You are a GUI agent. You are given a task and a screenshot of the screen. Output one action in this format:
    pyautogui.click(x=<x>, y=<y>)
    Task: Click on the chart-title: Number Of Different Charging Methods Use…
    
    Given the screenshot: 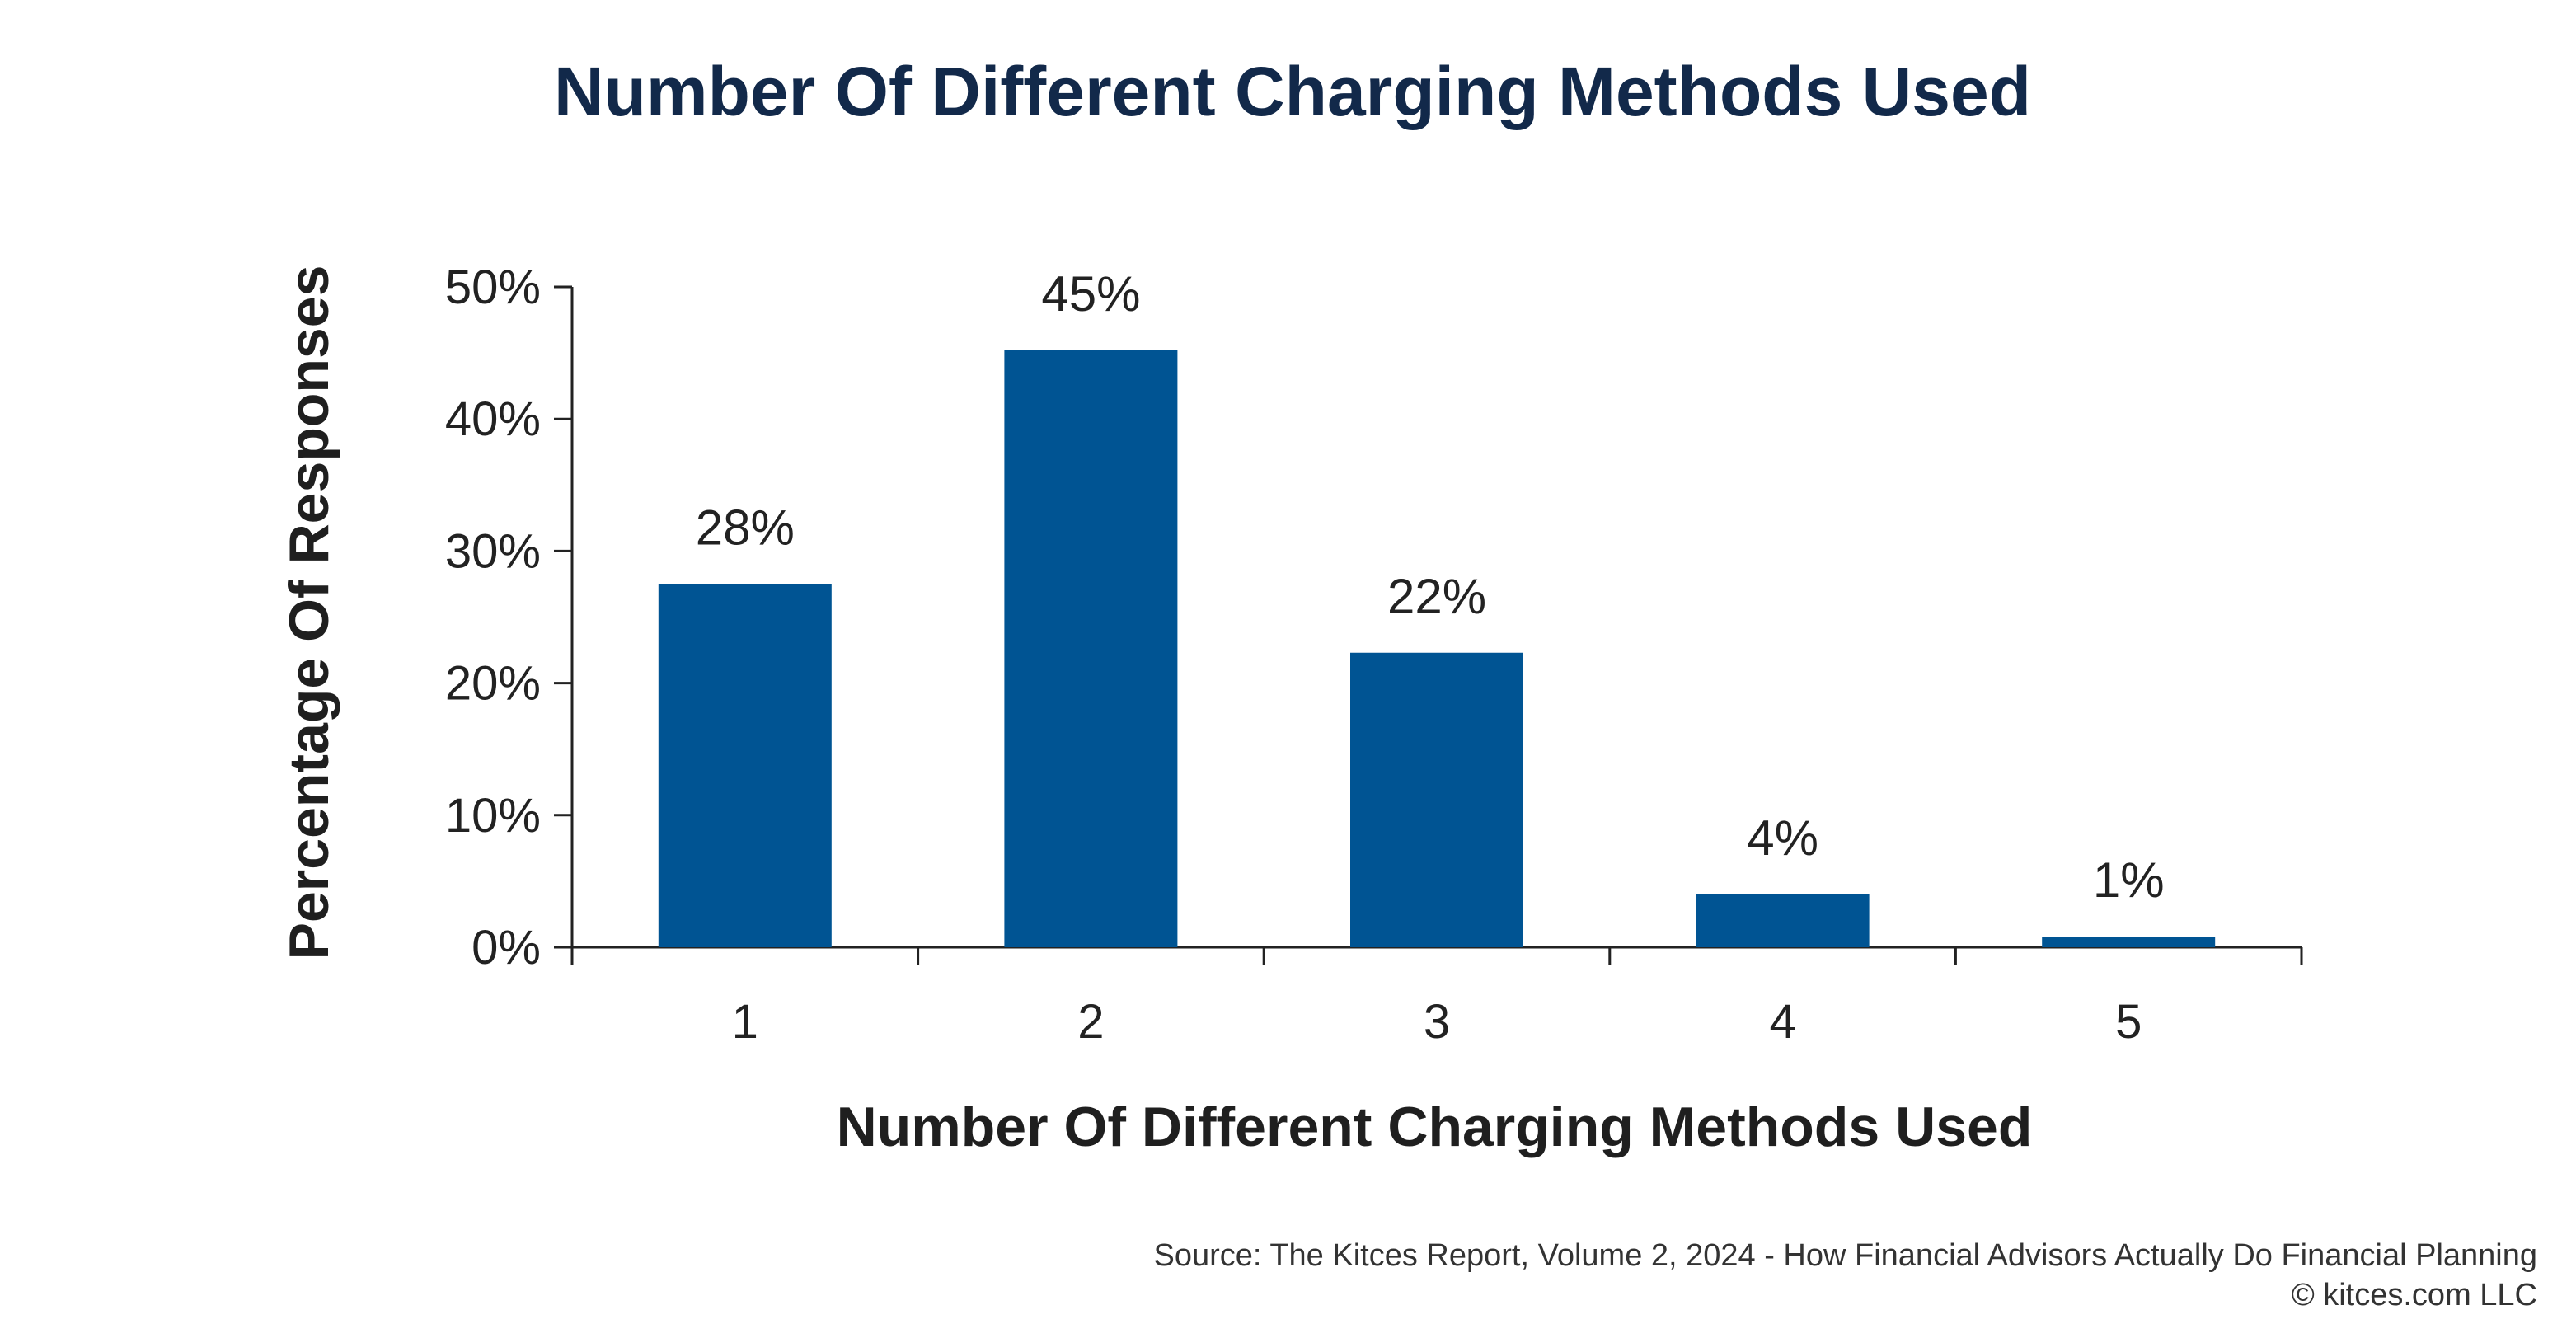 What is the action you would take?
    pyautogui.click(x=1292, y=91)
    